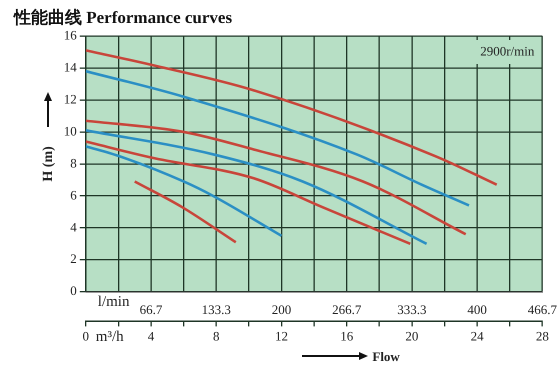  What do you see at coordinates (477, 310) in the screenshot?
I see `x2-tick-label: 400` at bounding box center [477, 310].